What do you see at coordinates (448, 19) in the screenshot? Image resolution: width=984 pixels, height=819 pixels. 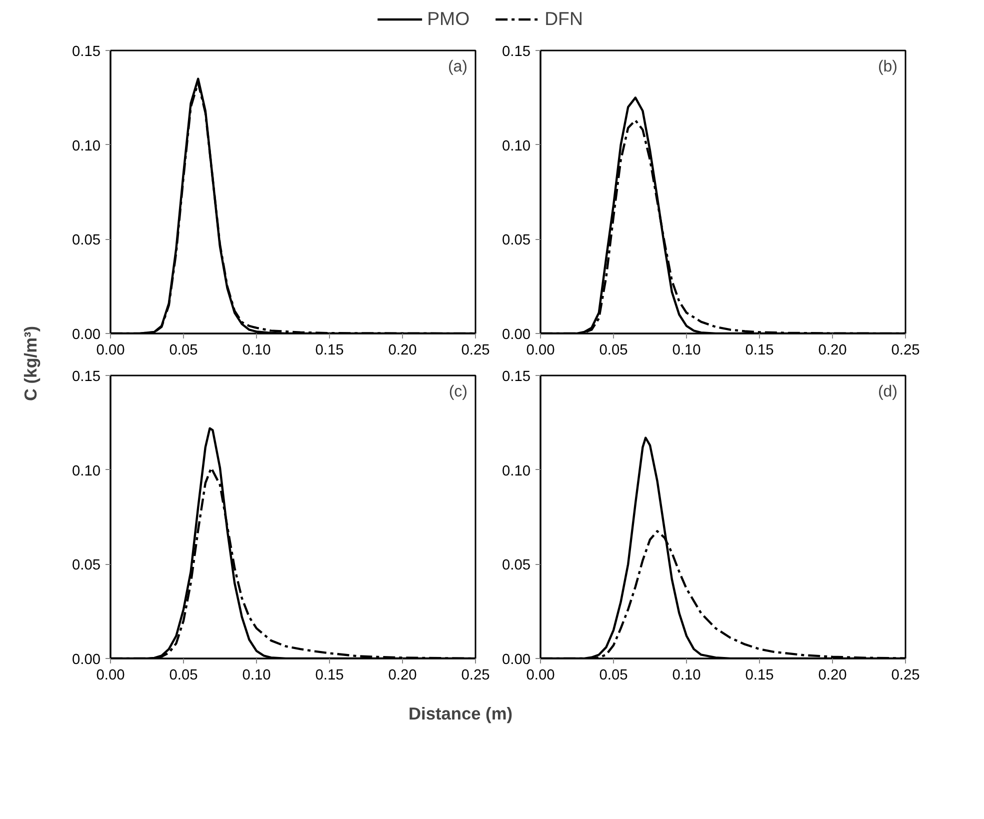 I see `legend-label: PMO` at bounding box center [448, 19].